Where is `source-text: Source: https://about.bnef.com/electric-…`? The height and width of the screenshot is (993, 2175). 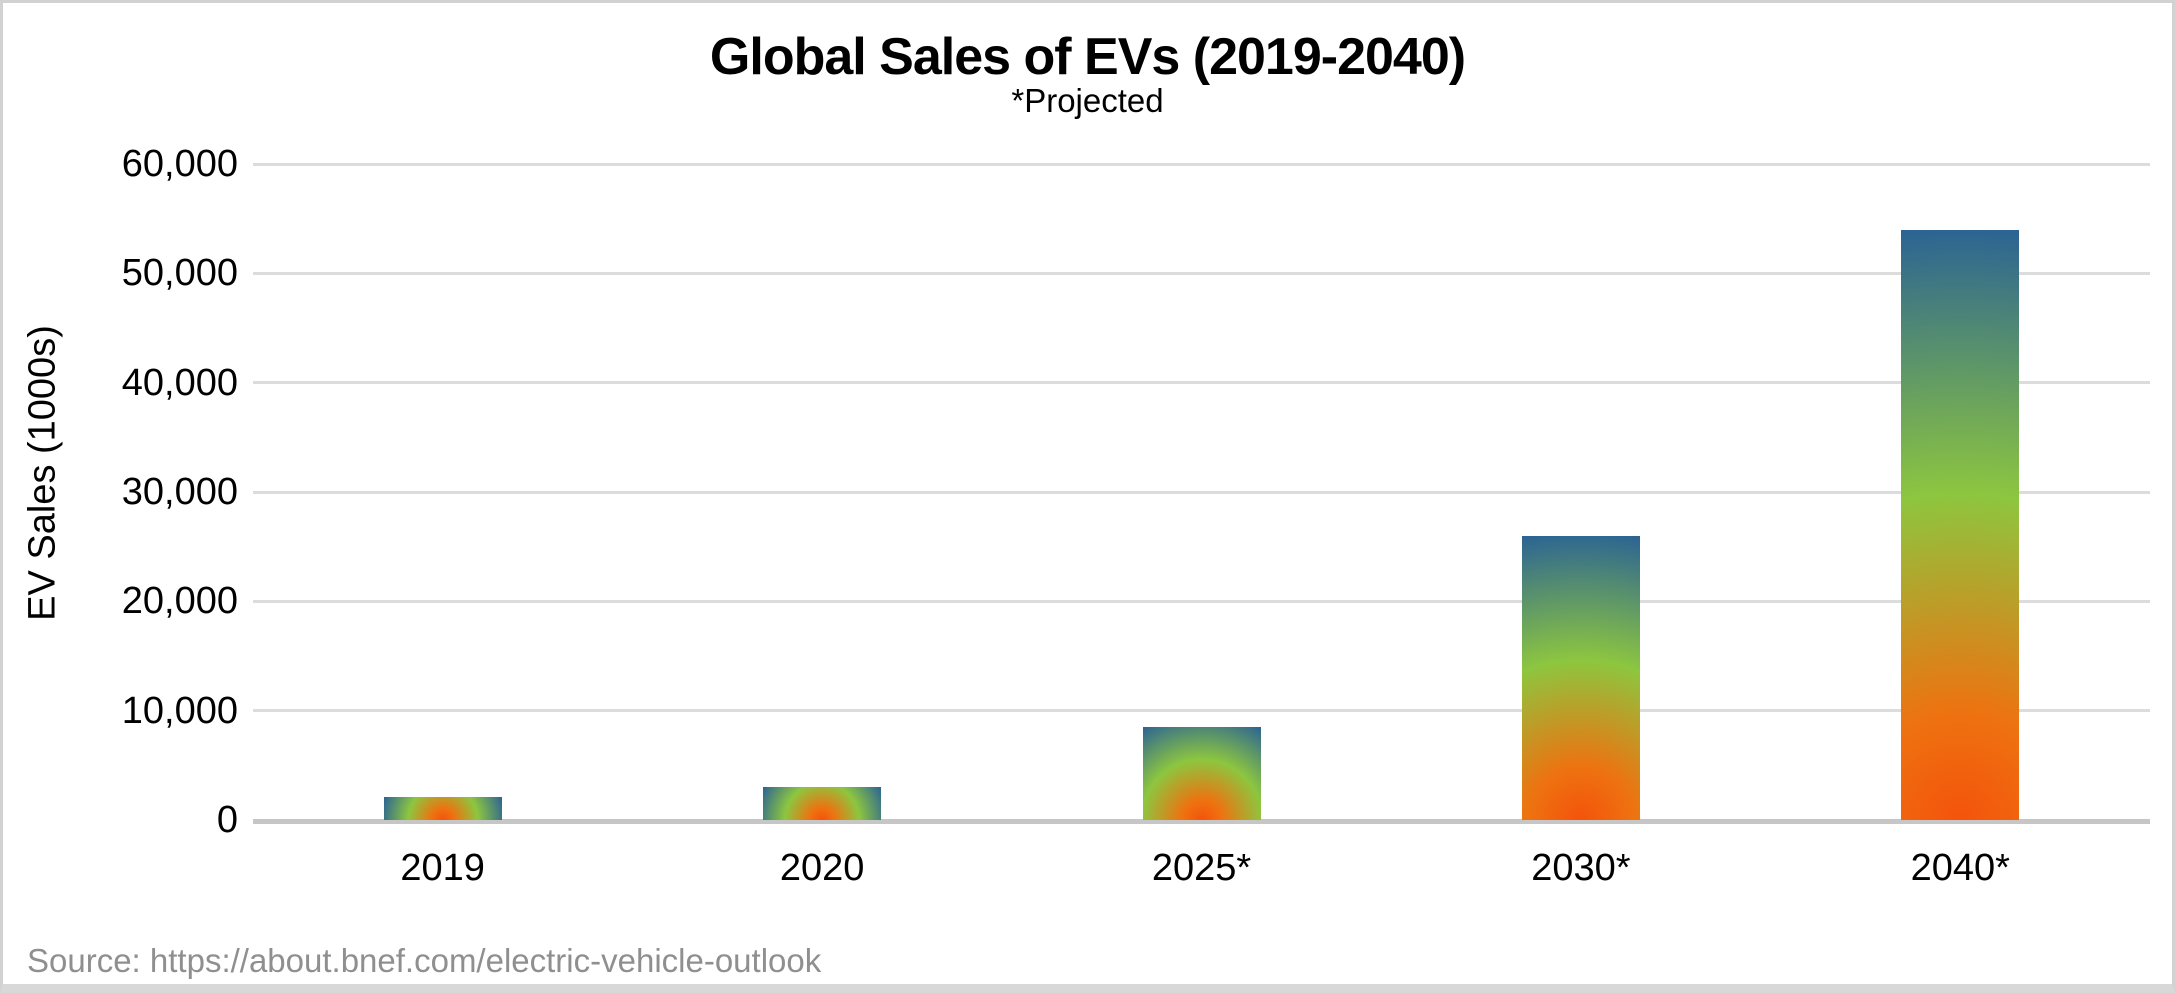
source-text: Source: https://about.bnef.com/electric-… is located at coordinates (424, 960).